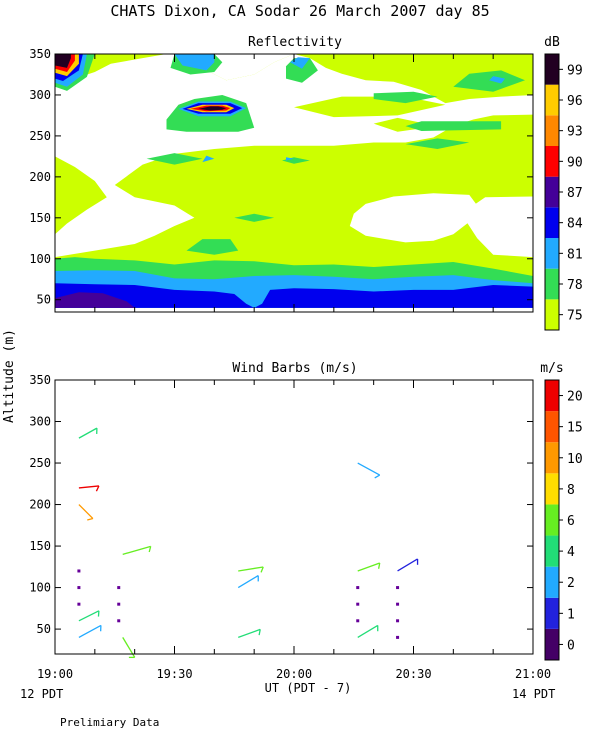 This screenshot has width=600, height=750. I want to click on end-label: 14 PDT, so click(533, 694).